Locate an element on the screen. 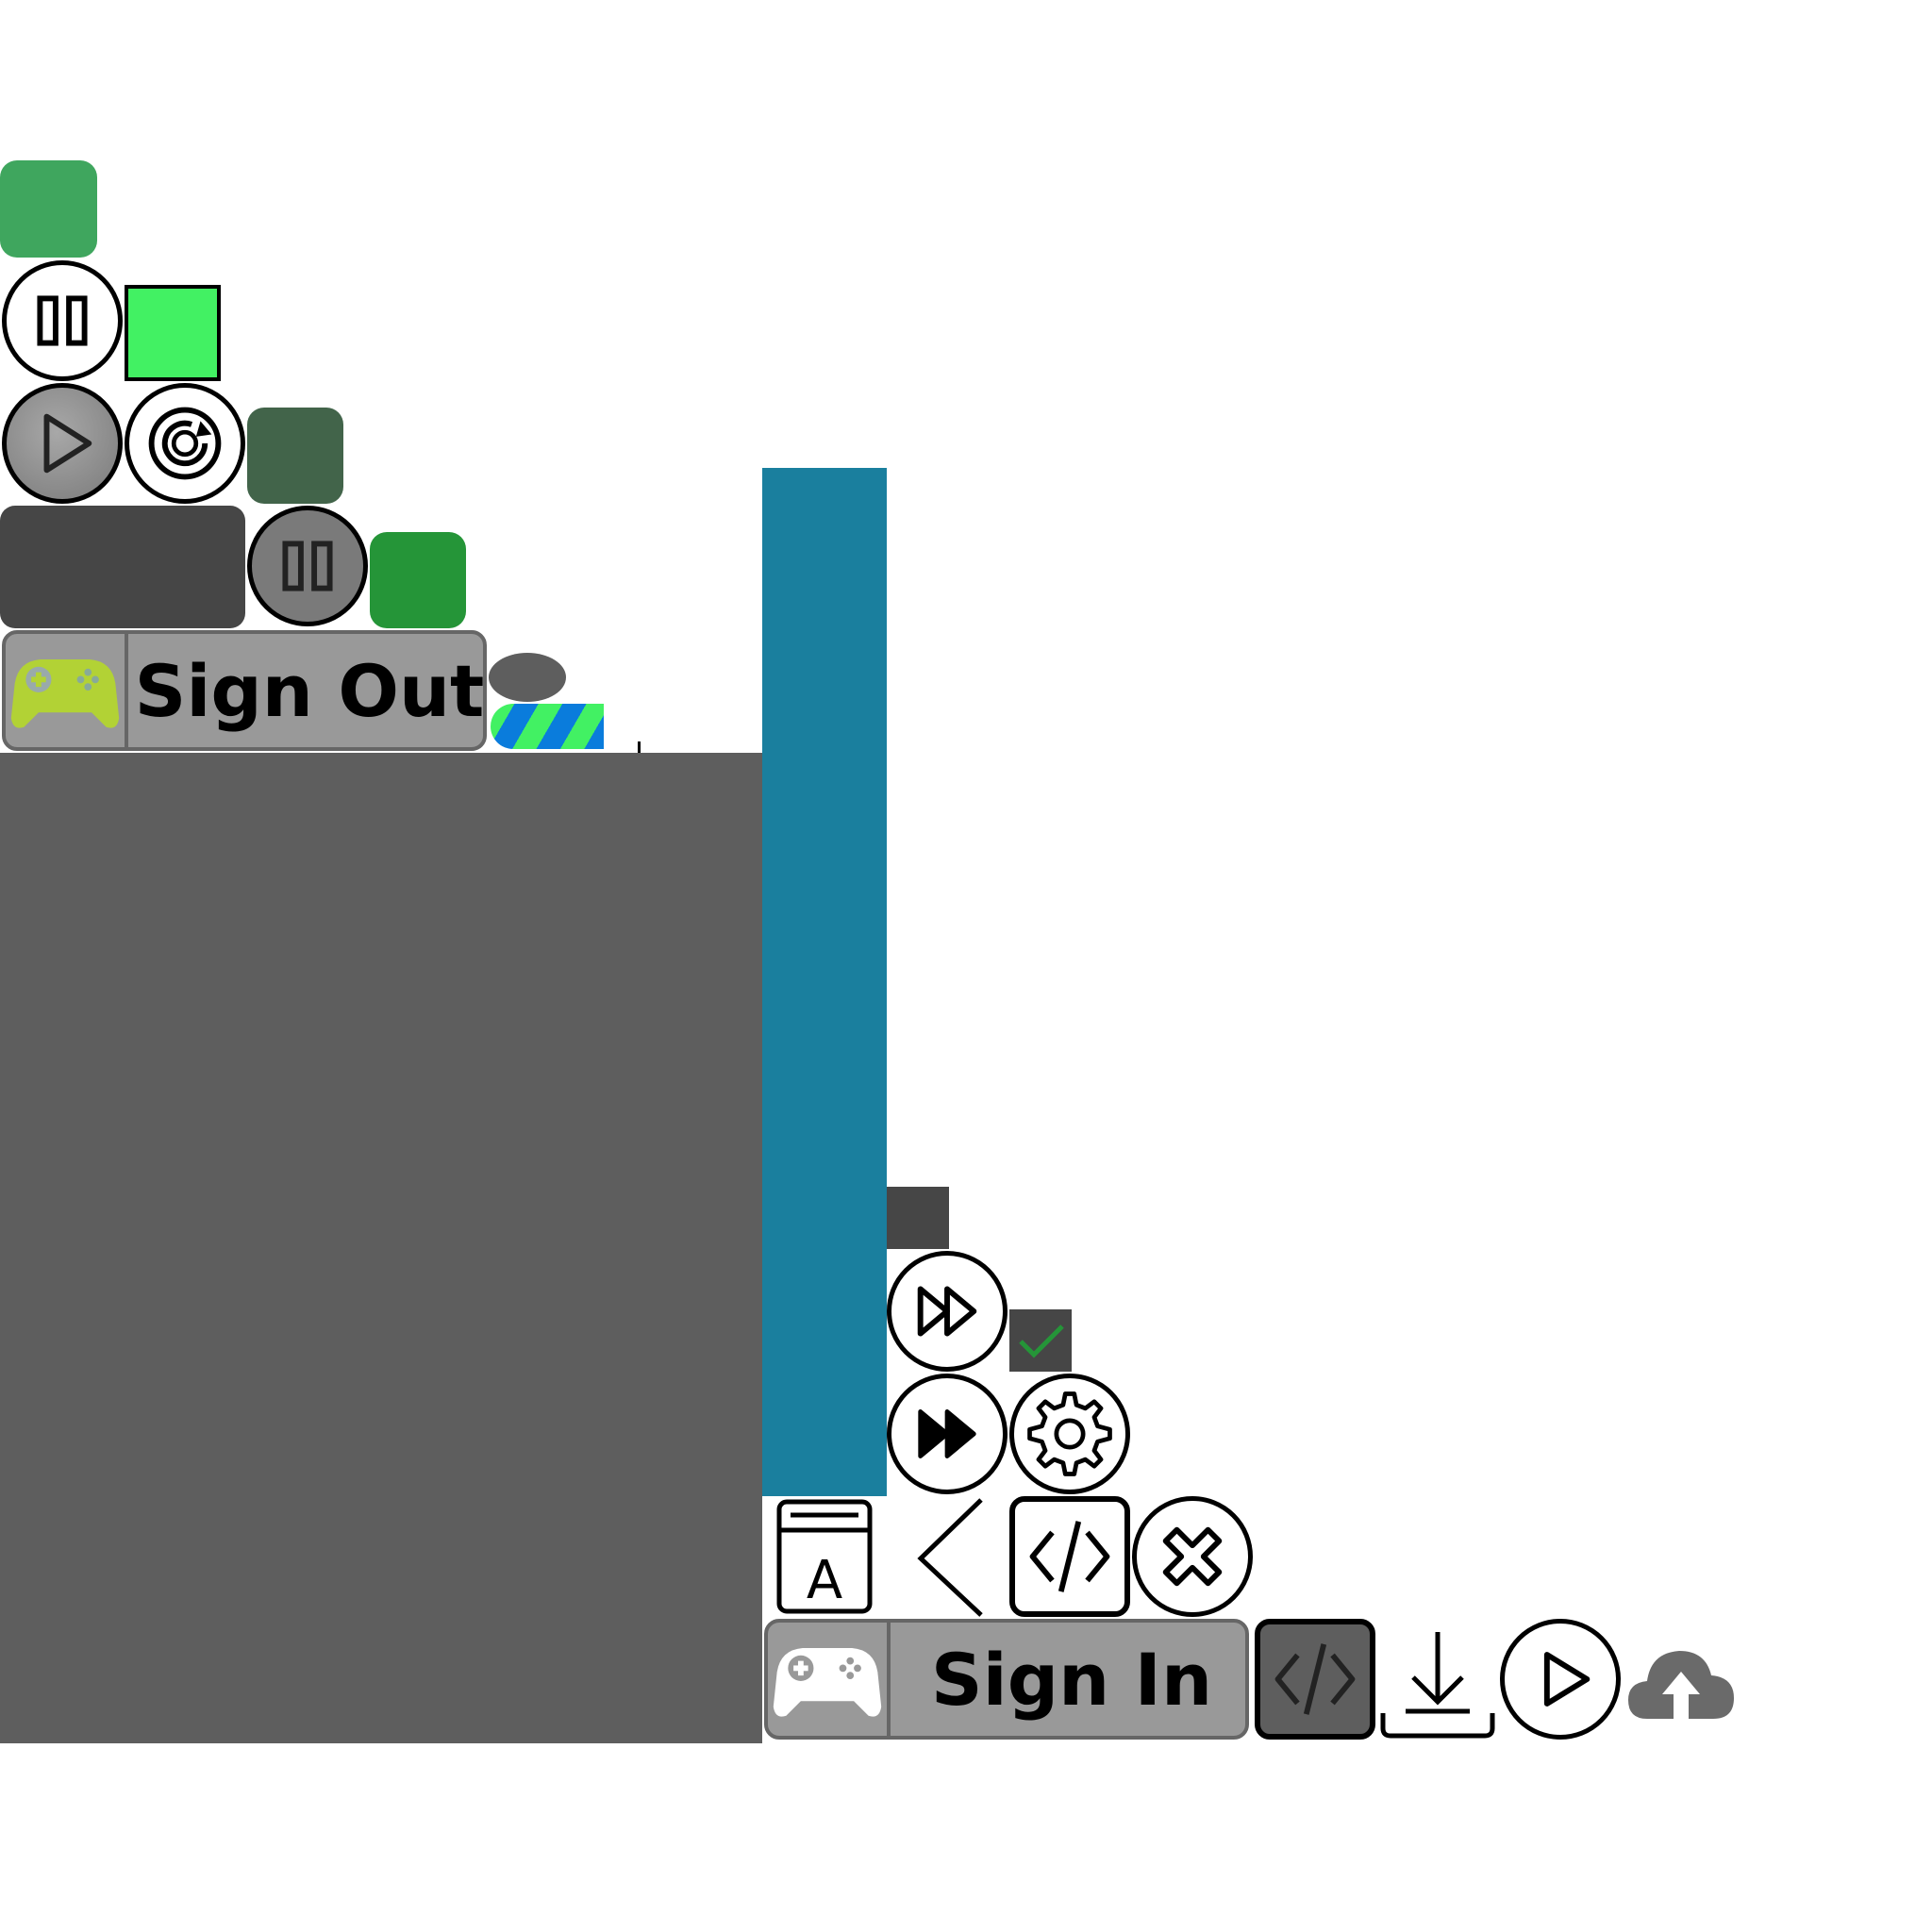 The width and height of the screenshot is (1932, 1932). code-button is located at coordinates (1069, 1557).